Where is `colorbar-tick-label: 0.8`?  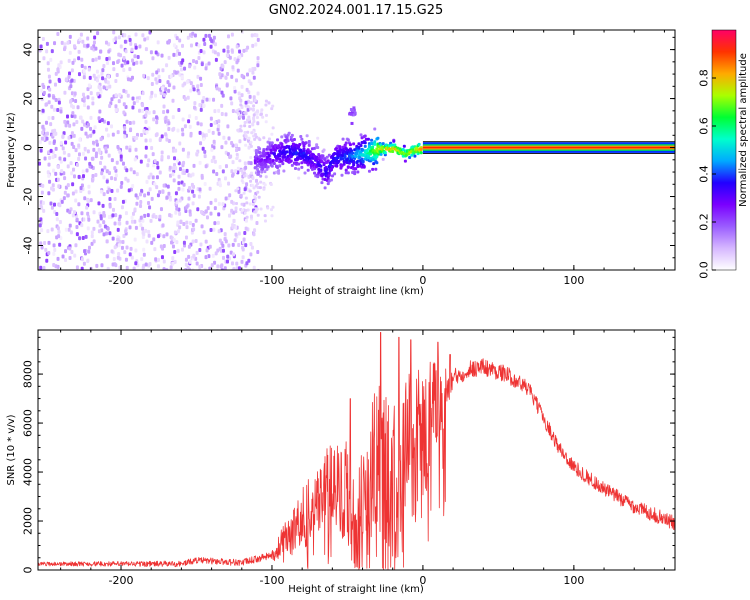 colorbar-tick-label: 0.8 is located at coordinates (704, 78).